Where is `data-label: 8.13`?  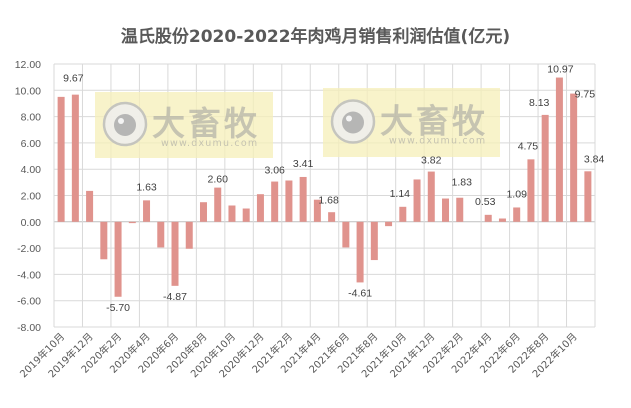
data-label: 8.13 is located at coordinates (539, 103).